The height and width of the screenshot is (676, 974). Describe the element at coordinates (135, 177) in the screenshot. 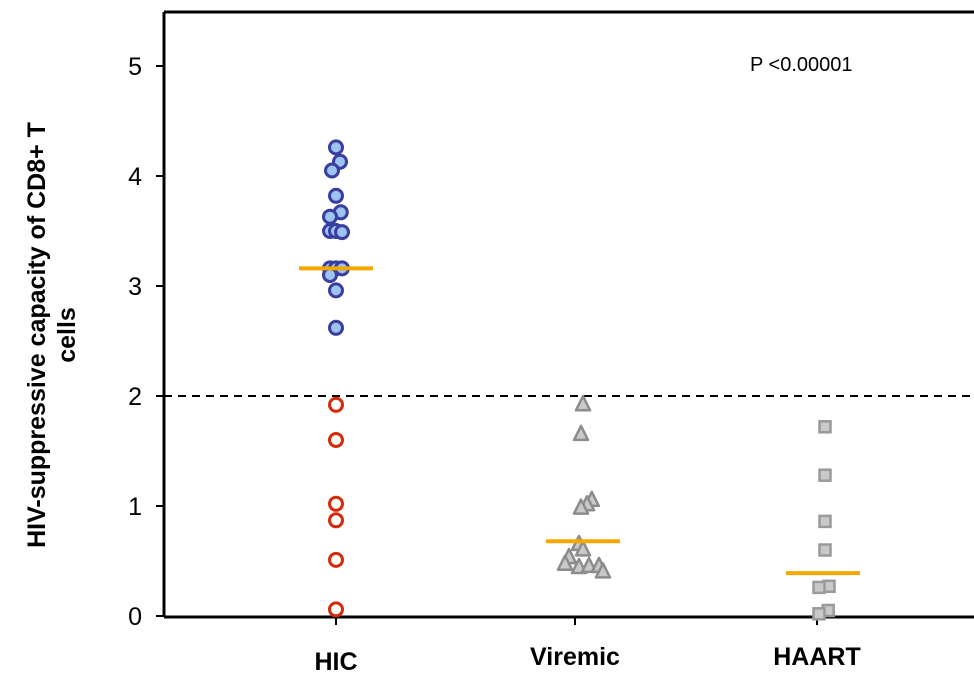

I see `y-tick-label: 4` at that location.